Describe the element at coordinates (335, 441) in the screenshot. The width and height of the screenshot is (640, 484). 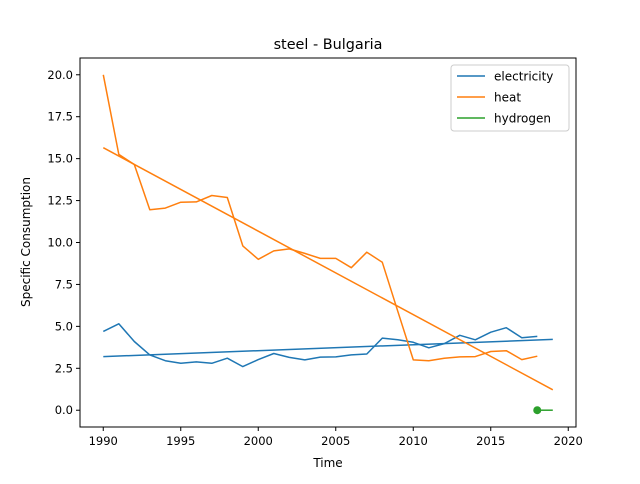
I see `x-tick-label: 2005` at that location.